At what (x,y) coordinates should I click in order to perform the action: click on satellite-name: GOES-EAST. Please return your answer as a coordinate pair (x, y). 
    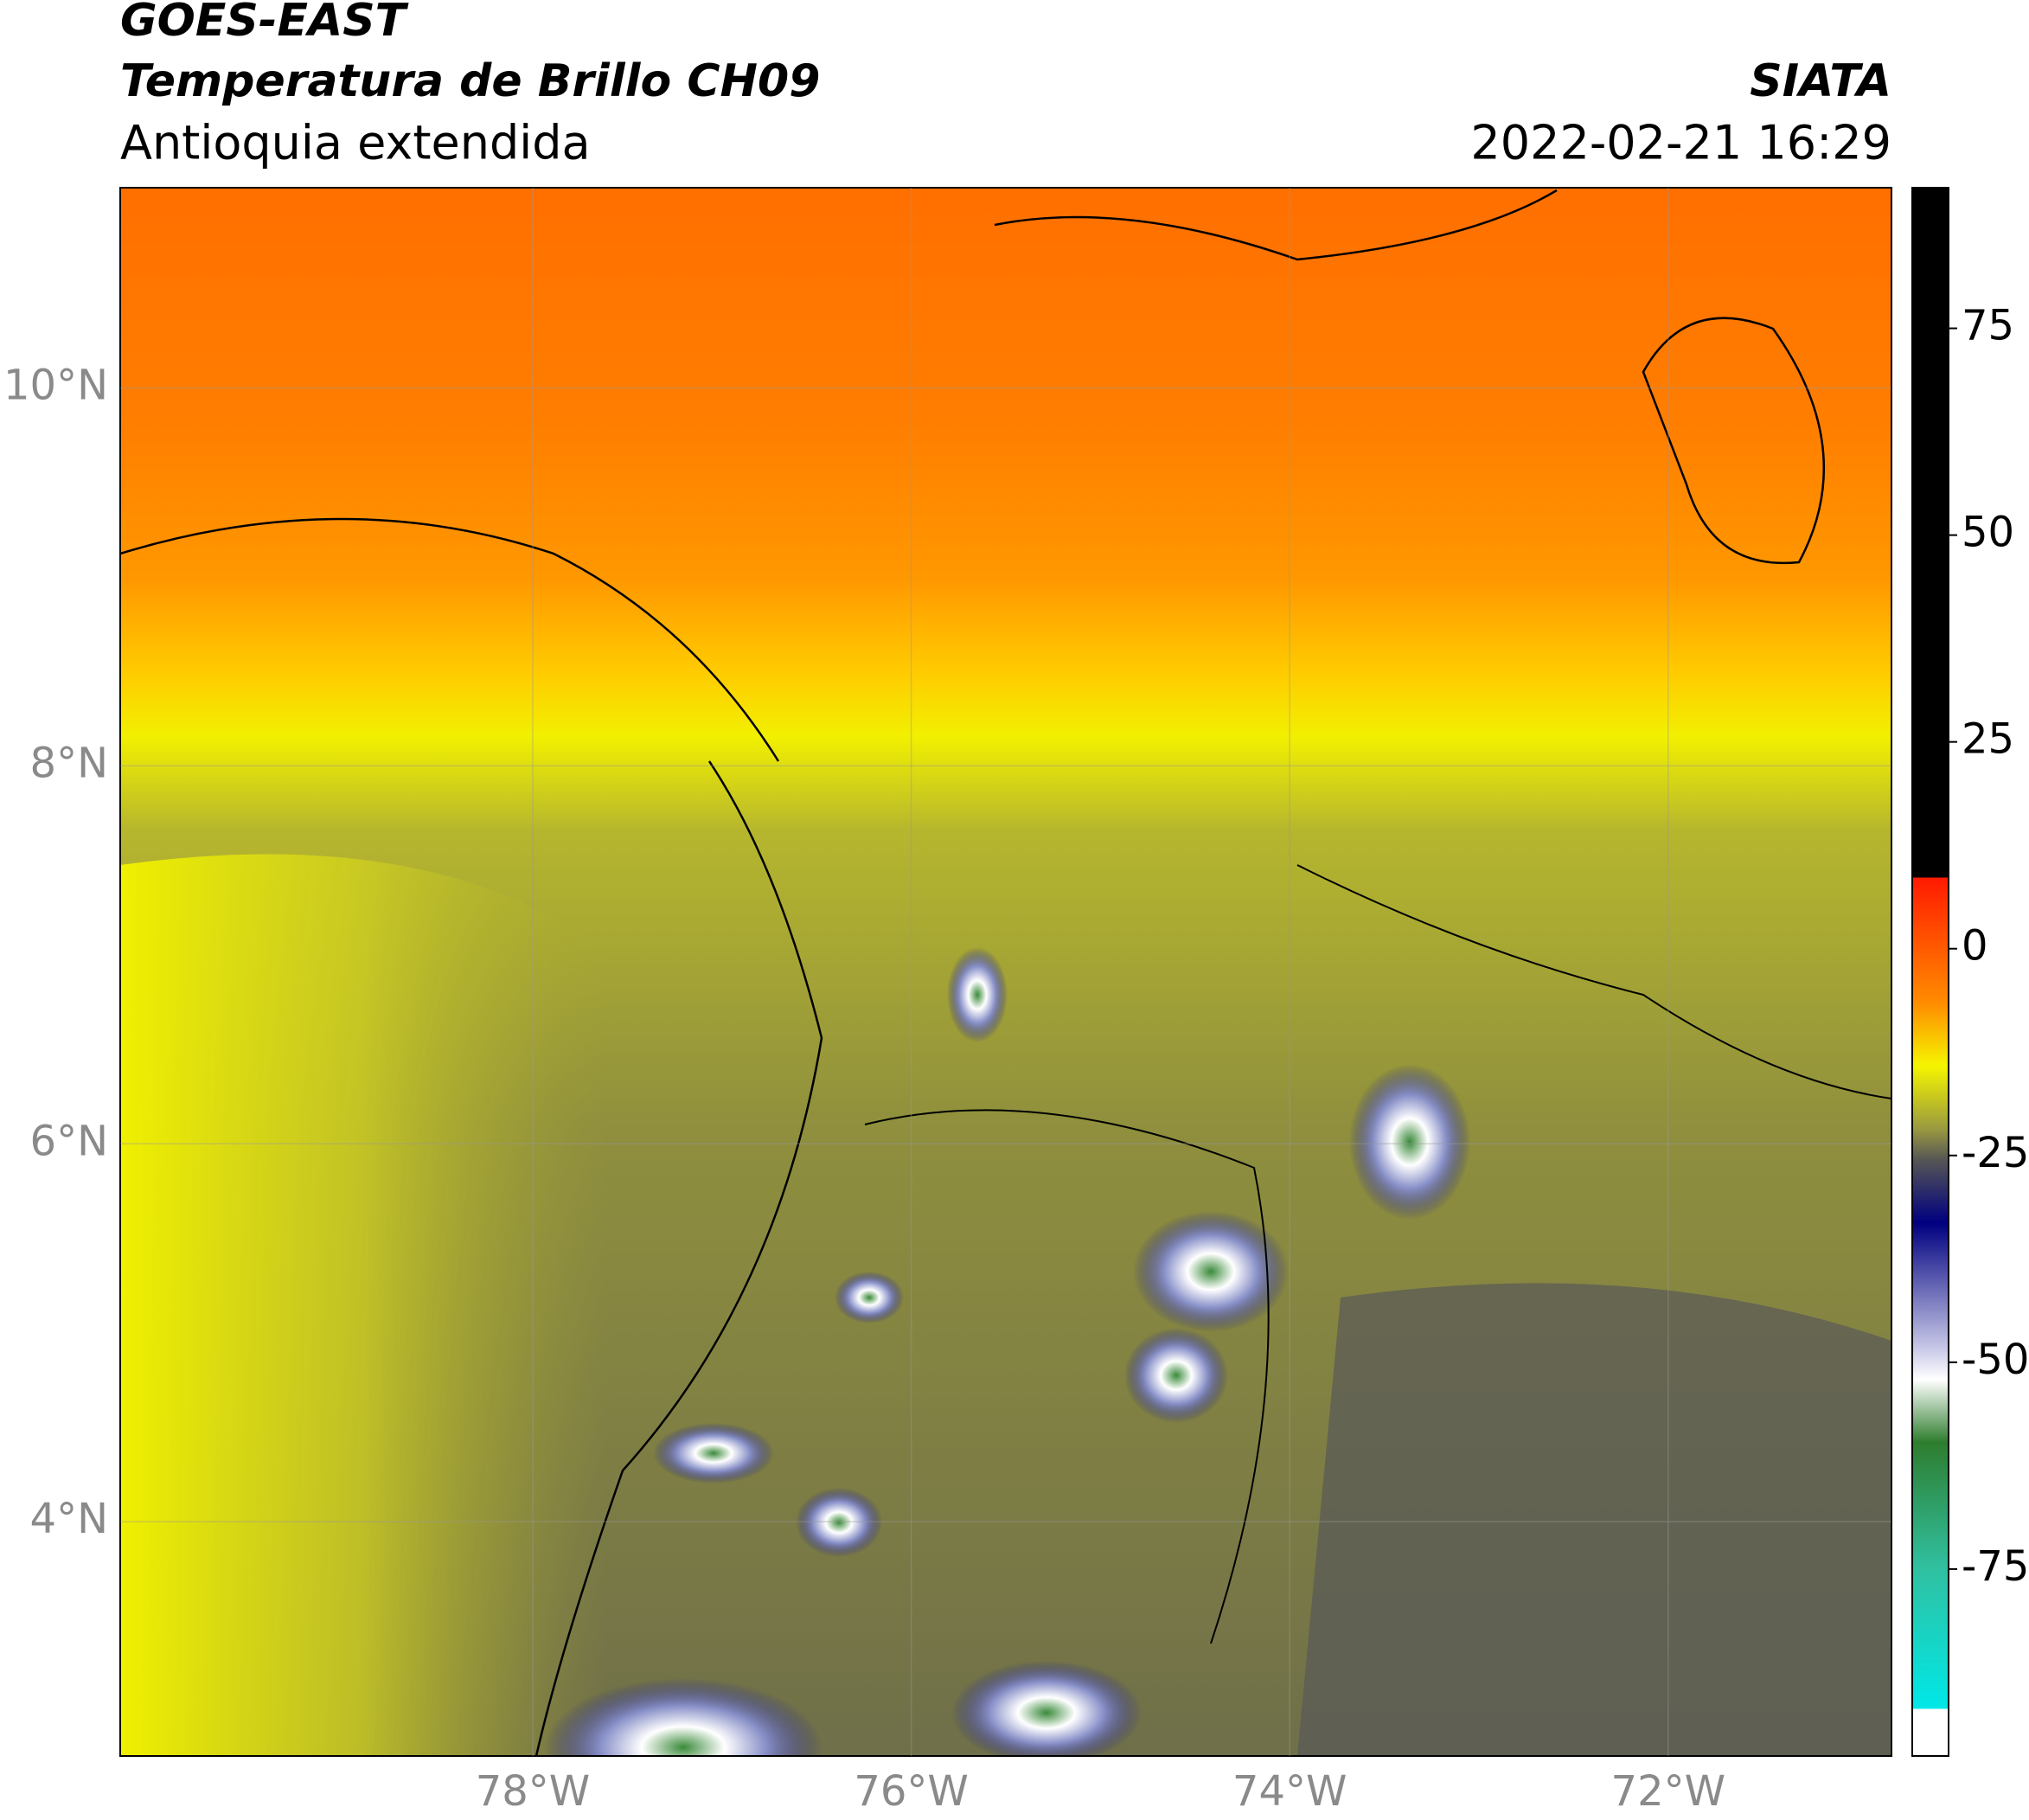
    Looking at the image, I should click on (264, 23).